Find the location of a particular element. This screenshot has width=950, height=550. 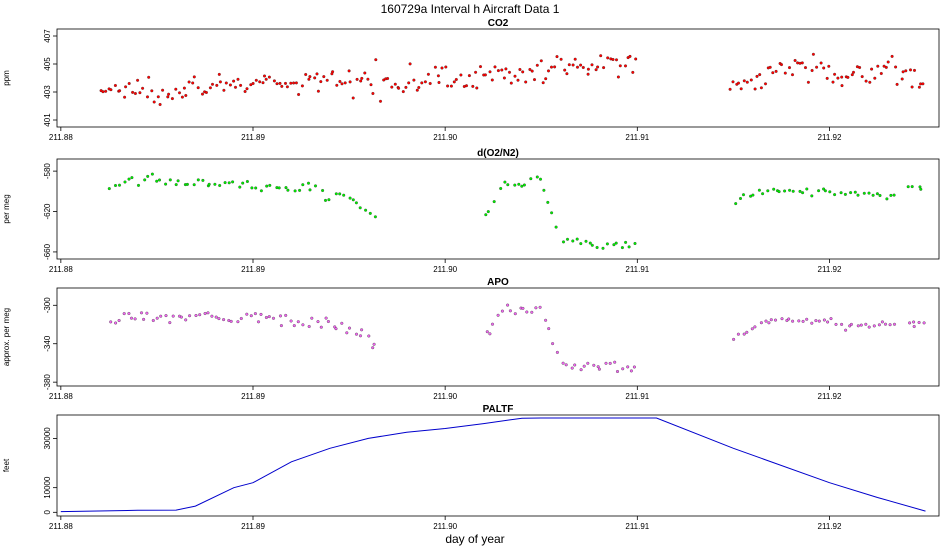

x-tick-label-co2: 211.90 is located at coordinates (445, 137).